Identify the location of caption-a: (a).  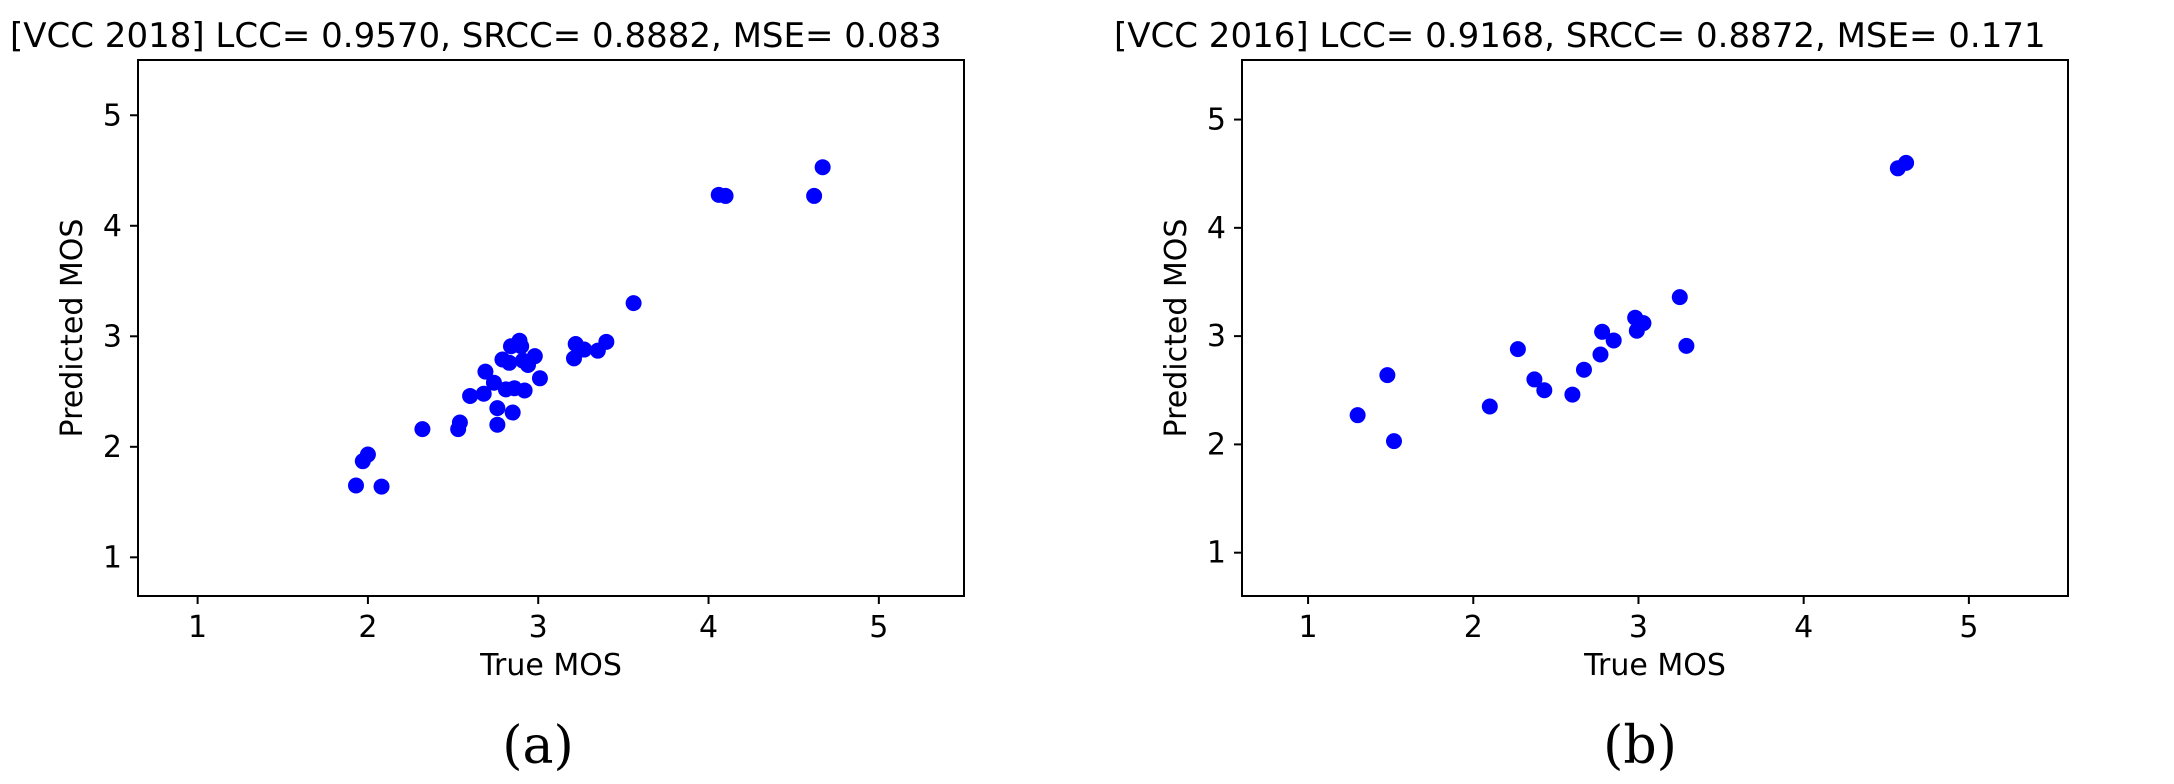
(538, 746).